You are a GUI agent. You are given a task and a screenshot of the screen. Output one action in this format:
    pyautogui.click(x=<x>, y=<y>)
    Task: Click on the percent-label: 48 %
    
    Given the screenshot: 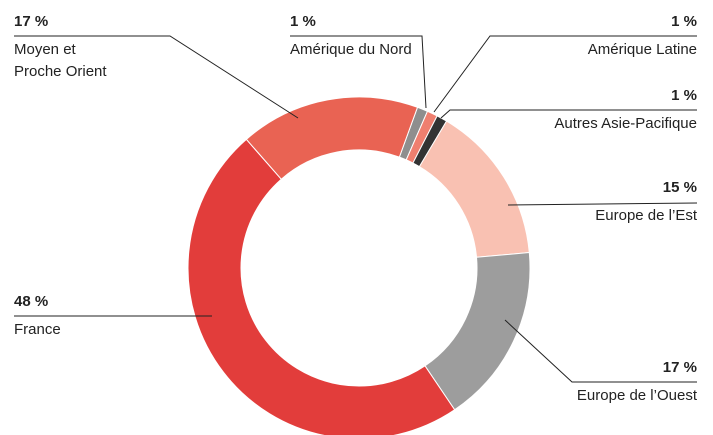 What is the action you would take?
    pyautogui.click(x=31, y=301)
    